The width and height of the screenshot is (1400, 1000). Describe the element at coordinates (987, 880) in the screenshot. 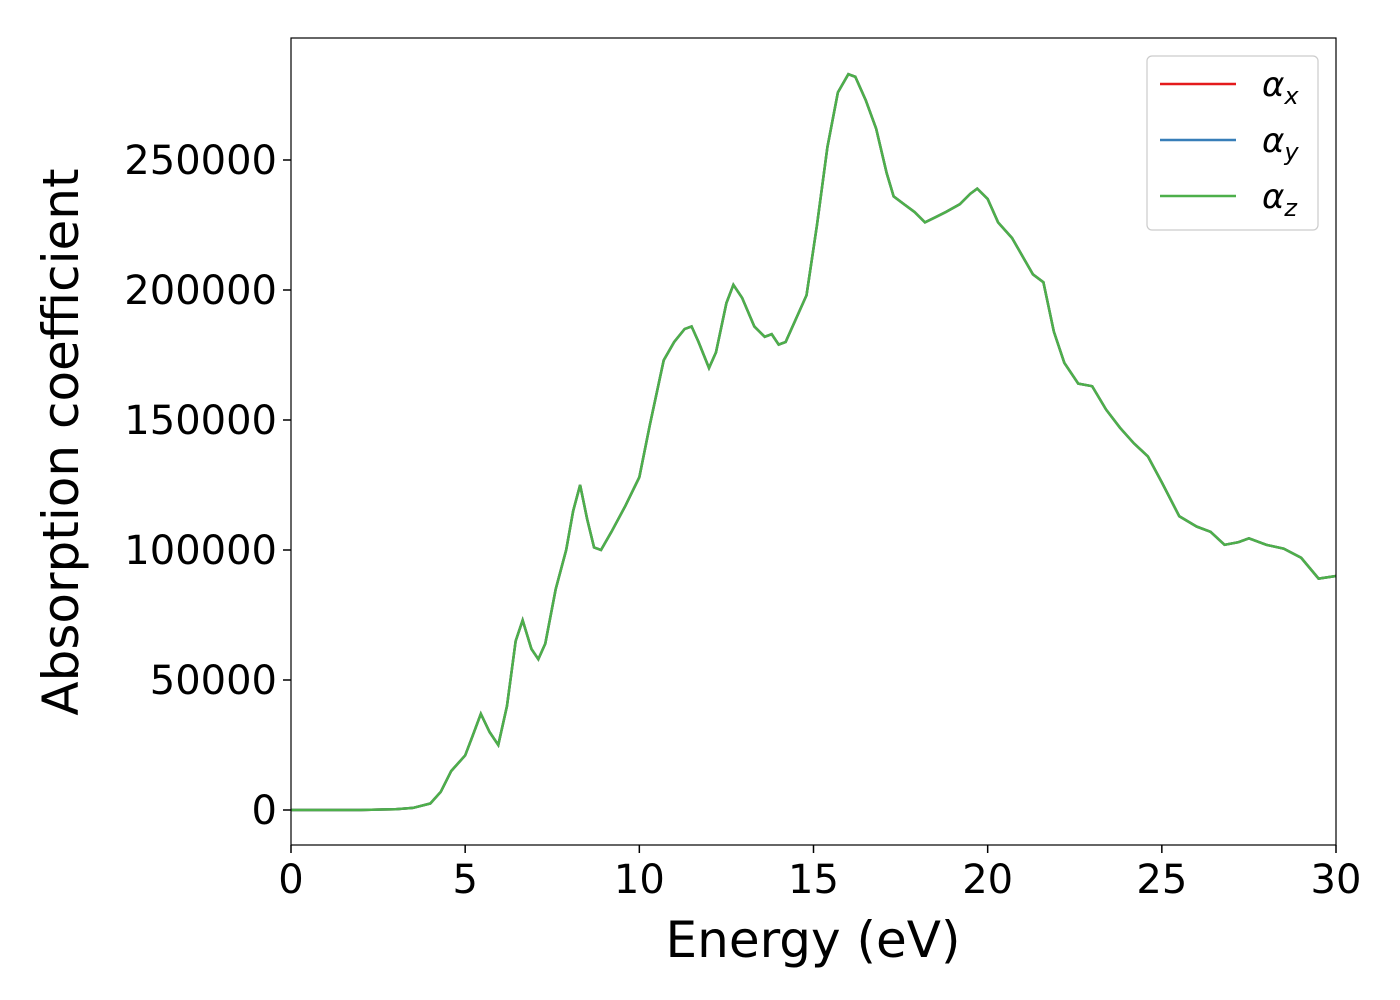

I see `x-tick-label: 20` at that location.